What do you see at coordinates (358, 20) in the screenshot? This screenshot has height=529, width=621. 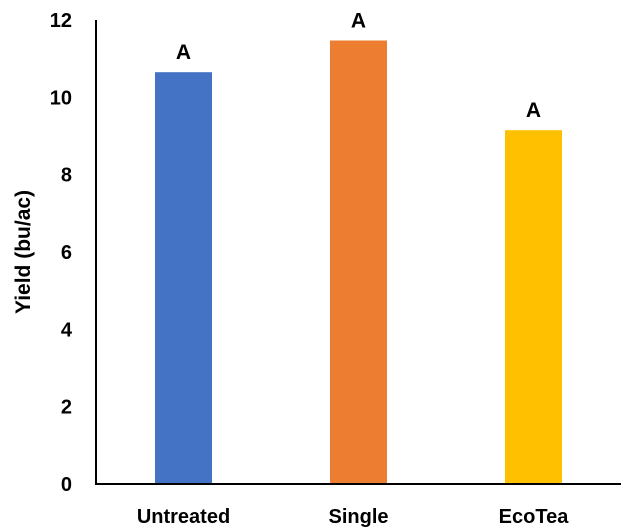 I see `significance-label-single: A` at bounding box center [358, 20].